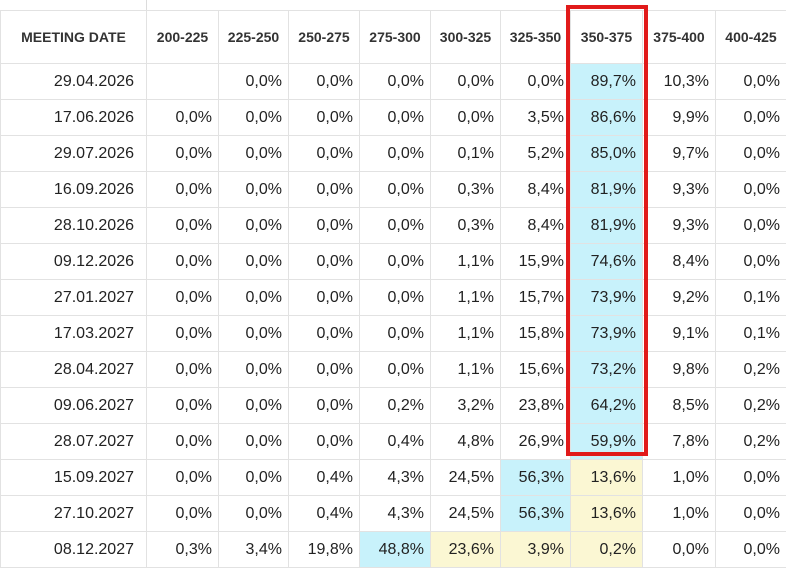  Describe the element at coordinates (182, 81) in the screenshot. I see `probability-cell` at that location.